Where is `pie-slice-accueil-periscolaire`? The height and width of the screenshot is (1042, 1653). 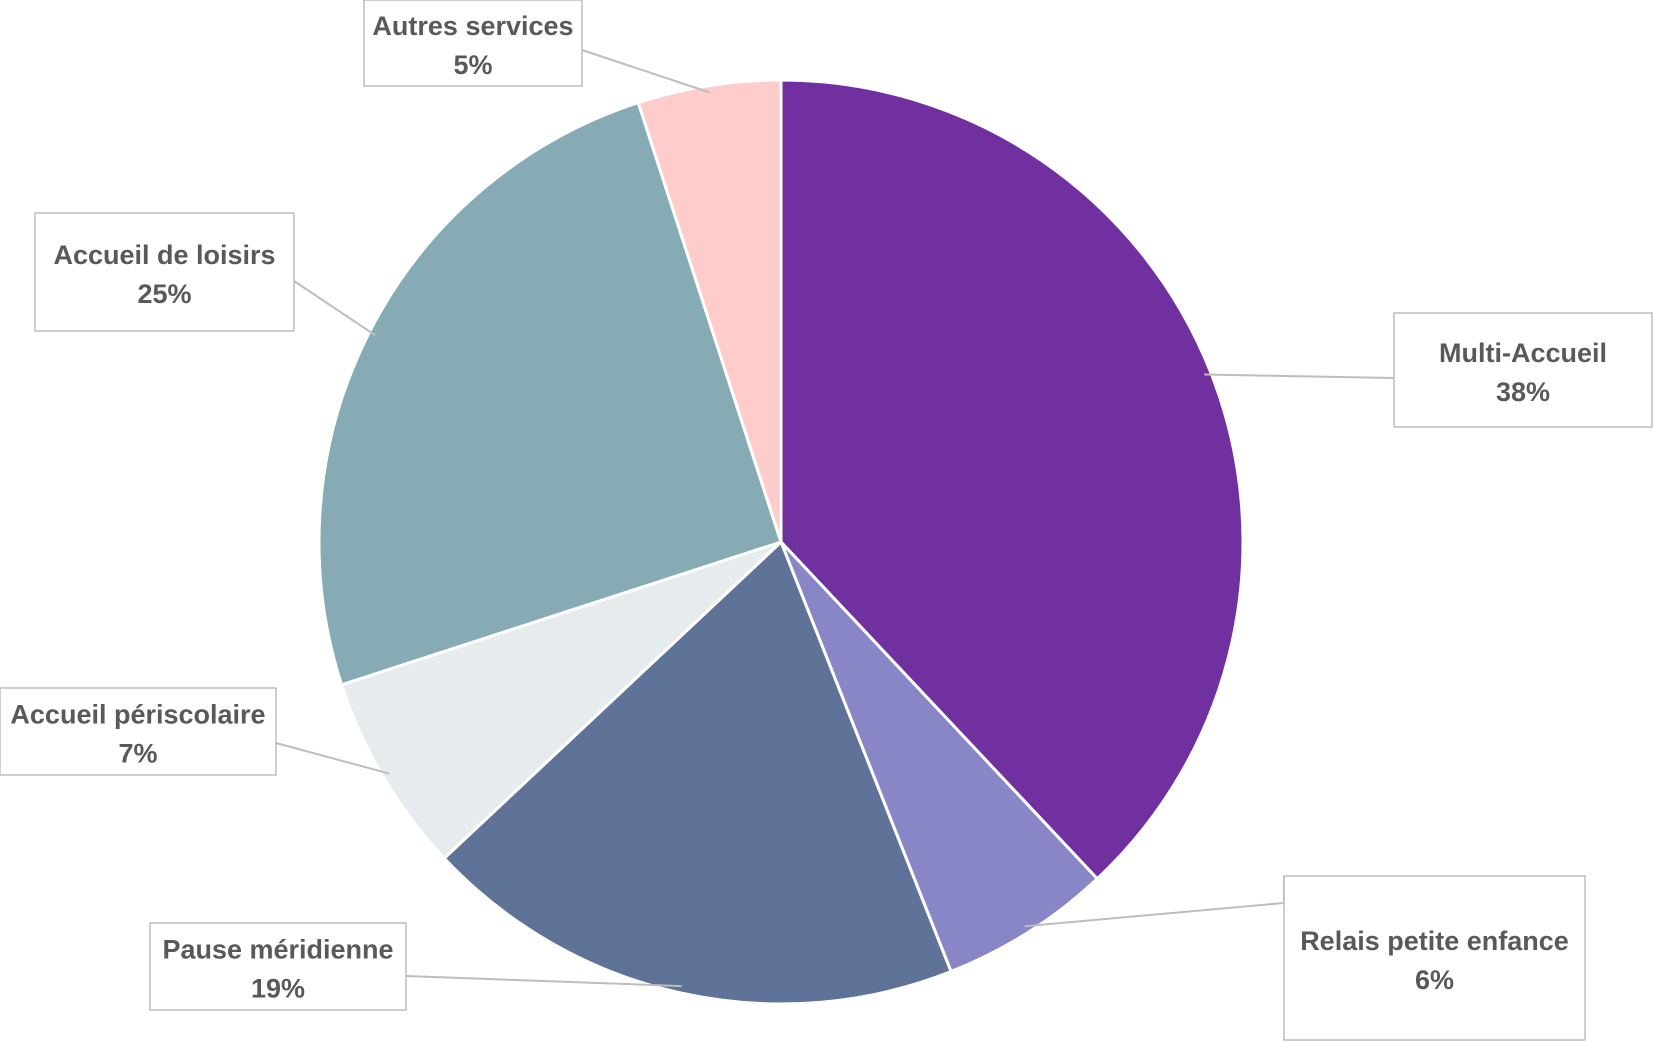
pie-slice-accueil-periscolaire is located at coordinates (561, 700).